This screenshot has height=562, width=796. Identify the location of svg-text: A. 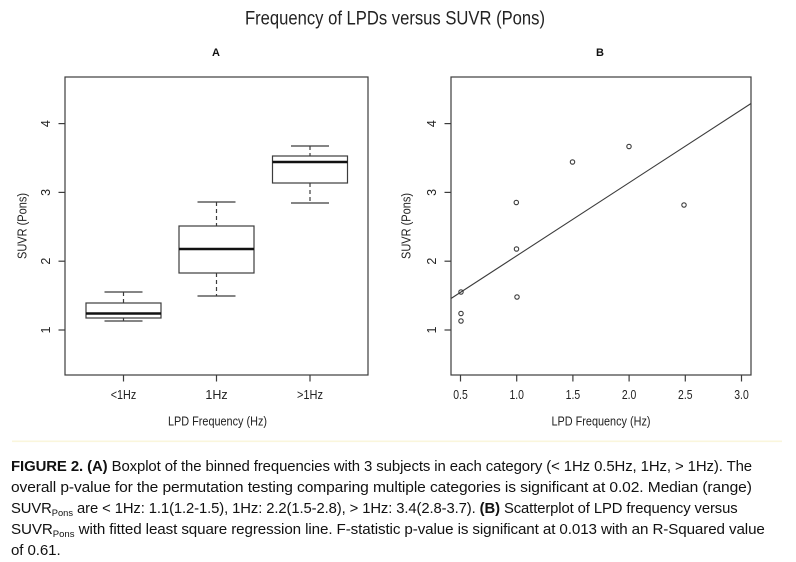
(216, 53).